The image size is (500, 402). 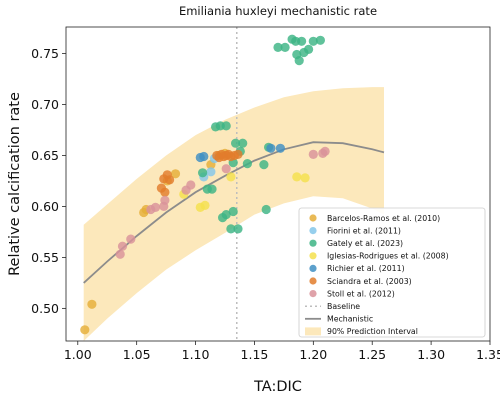 What do you see at coordinates (278, 11) in the screenshot?
I see `chart-title: Emiliania huxleyi mechanistic rate` at bounding box center [278, 11].